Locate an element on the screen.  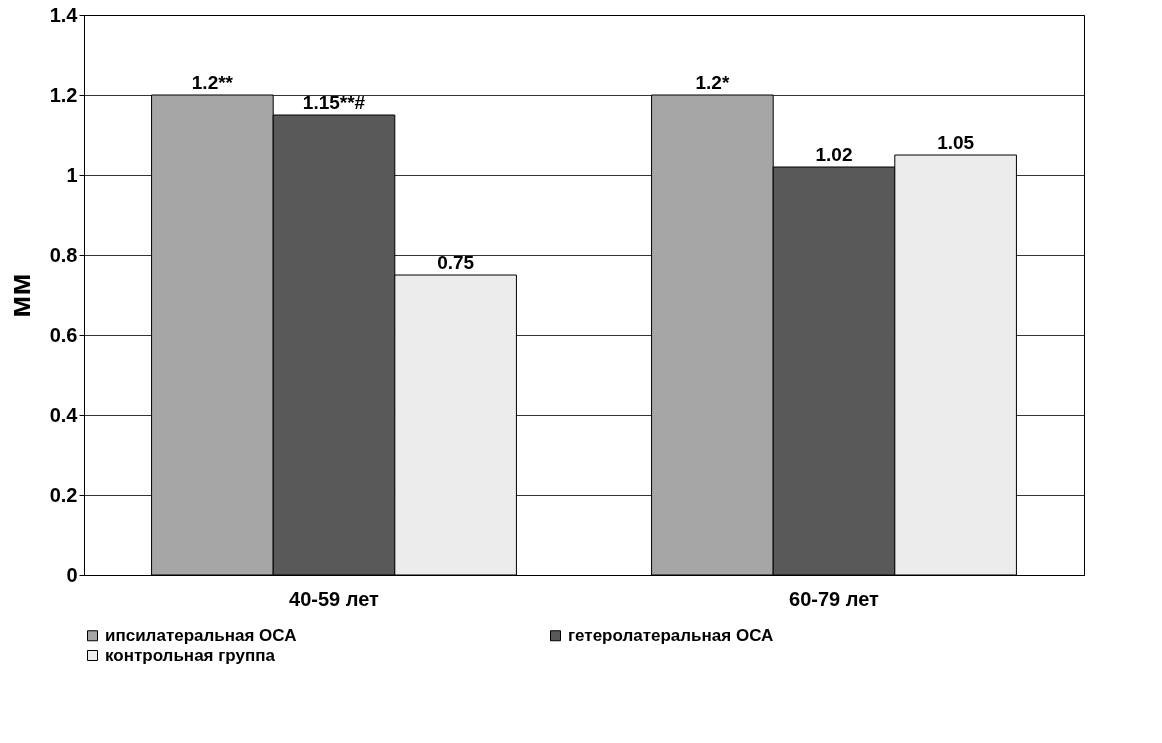
y-axis-title: мм is located at coordinates (19, 295).